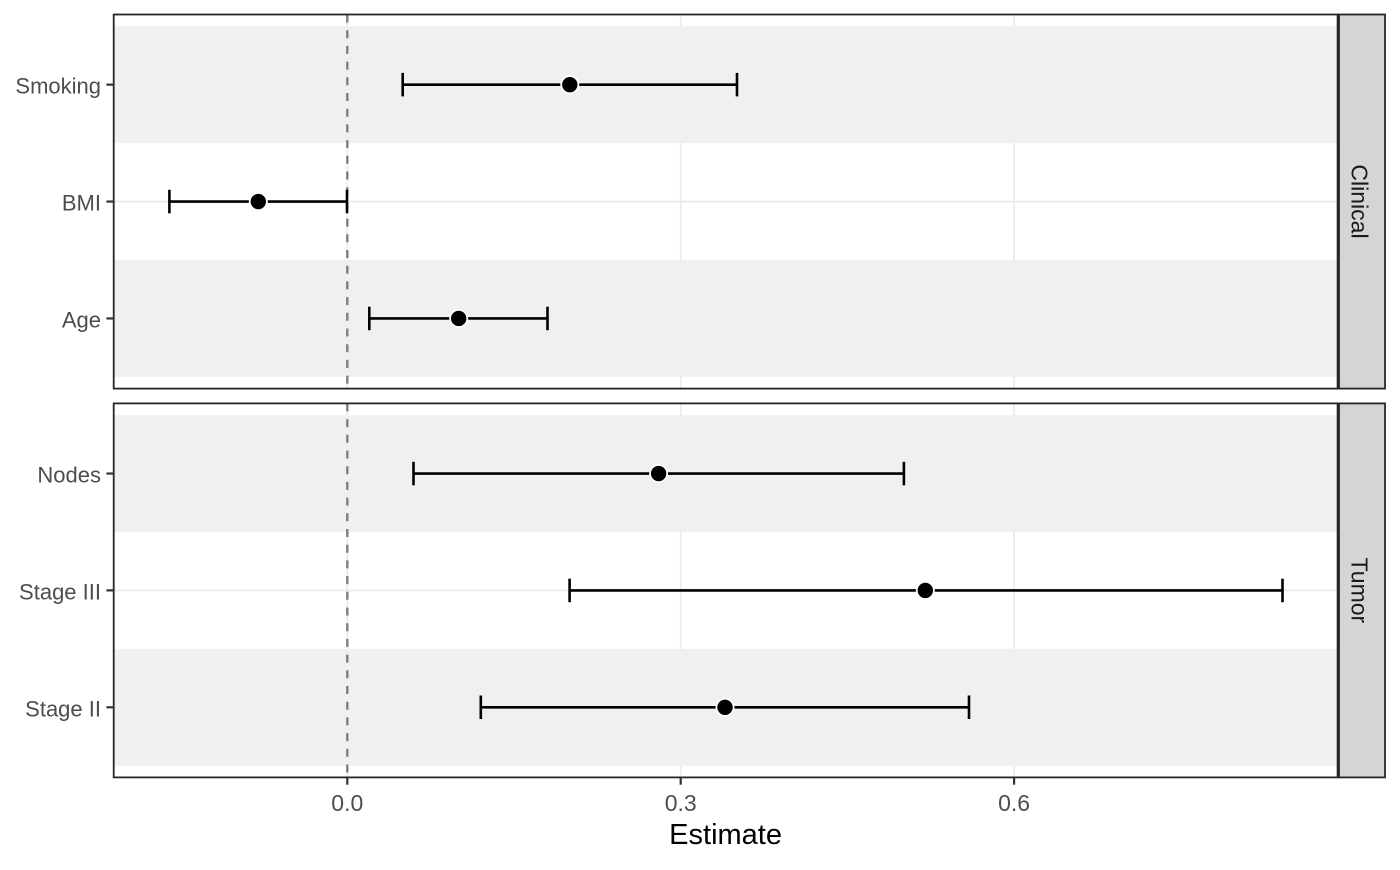 The width and height of the screenshot is (1400, 870). Describe the element at coordinates (81, 203) in the screenshot. I see `svg-text: BMI` at that location.